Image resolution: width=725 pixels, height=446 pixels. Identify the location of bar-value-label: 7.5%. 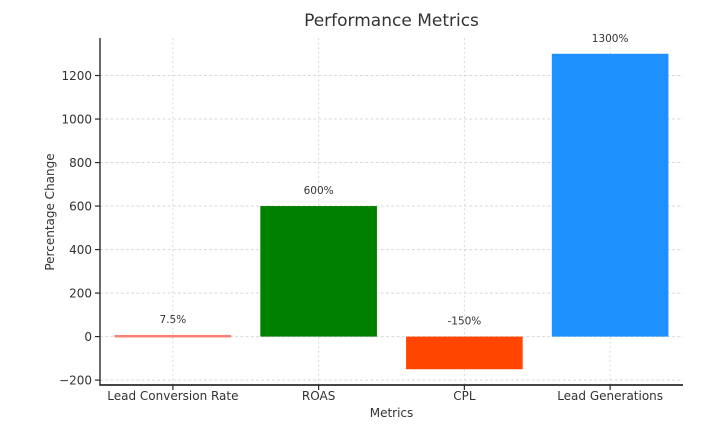
(173, 320).